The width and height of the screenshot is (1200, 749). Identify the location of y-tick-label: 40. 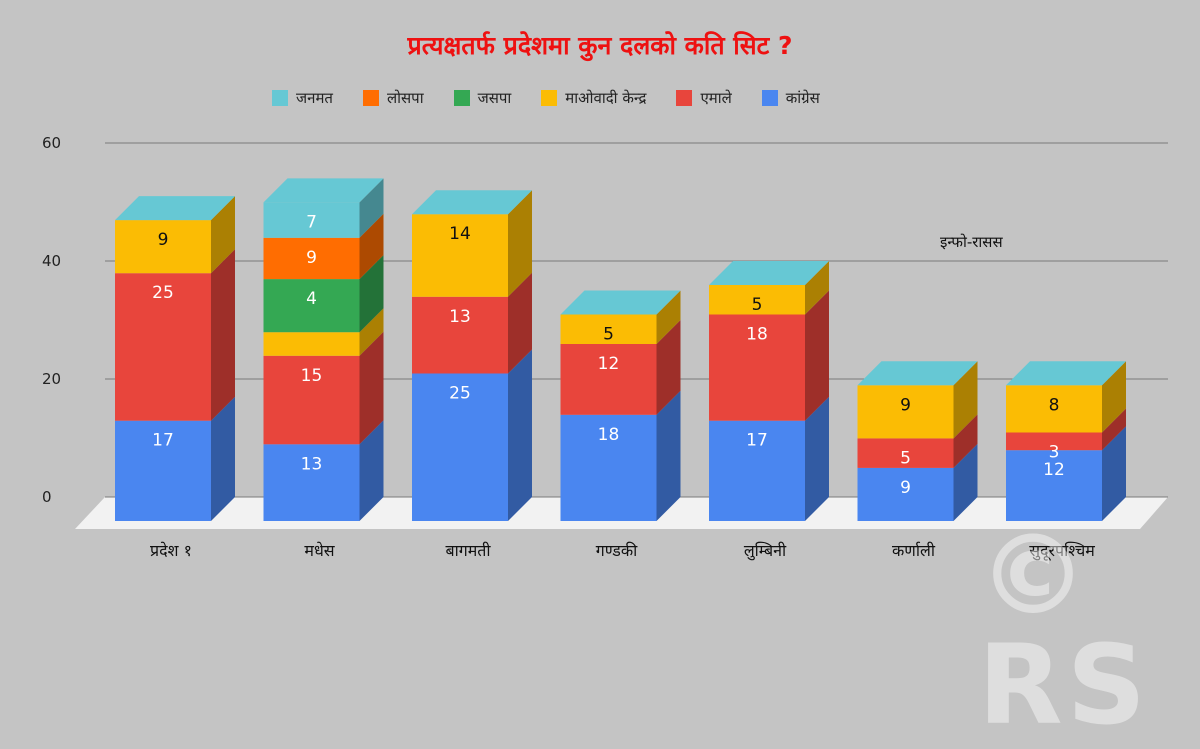
(51, 261).